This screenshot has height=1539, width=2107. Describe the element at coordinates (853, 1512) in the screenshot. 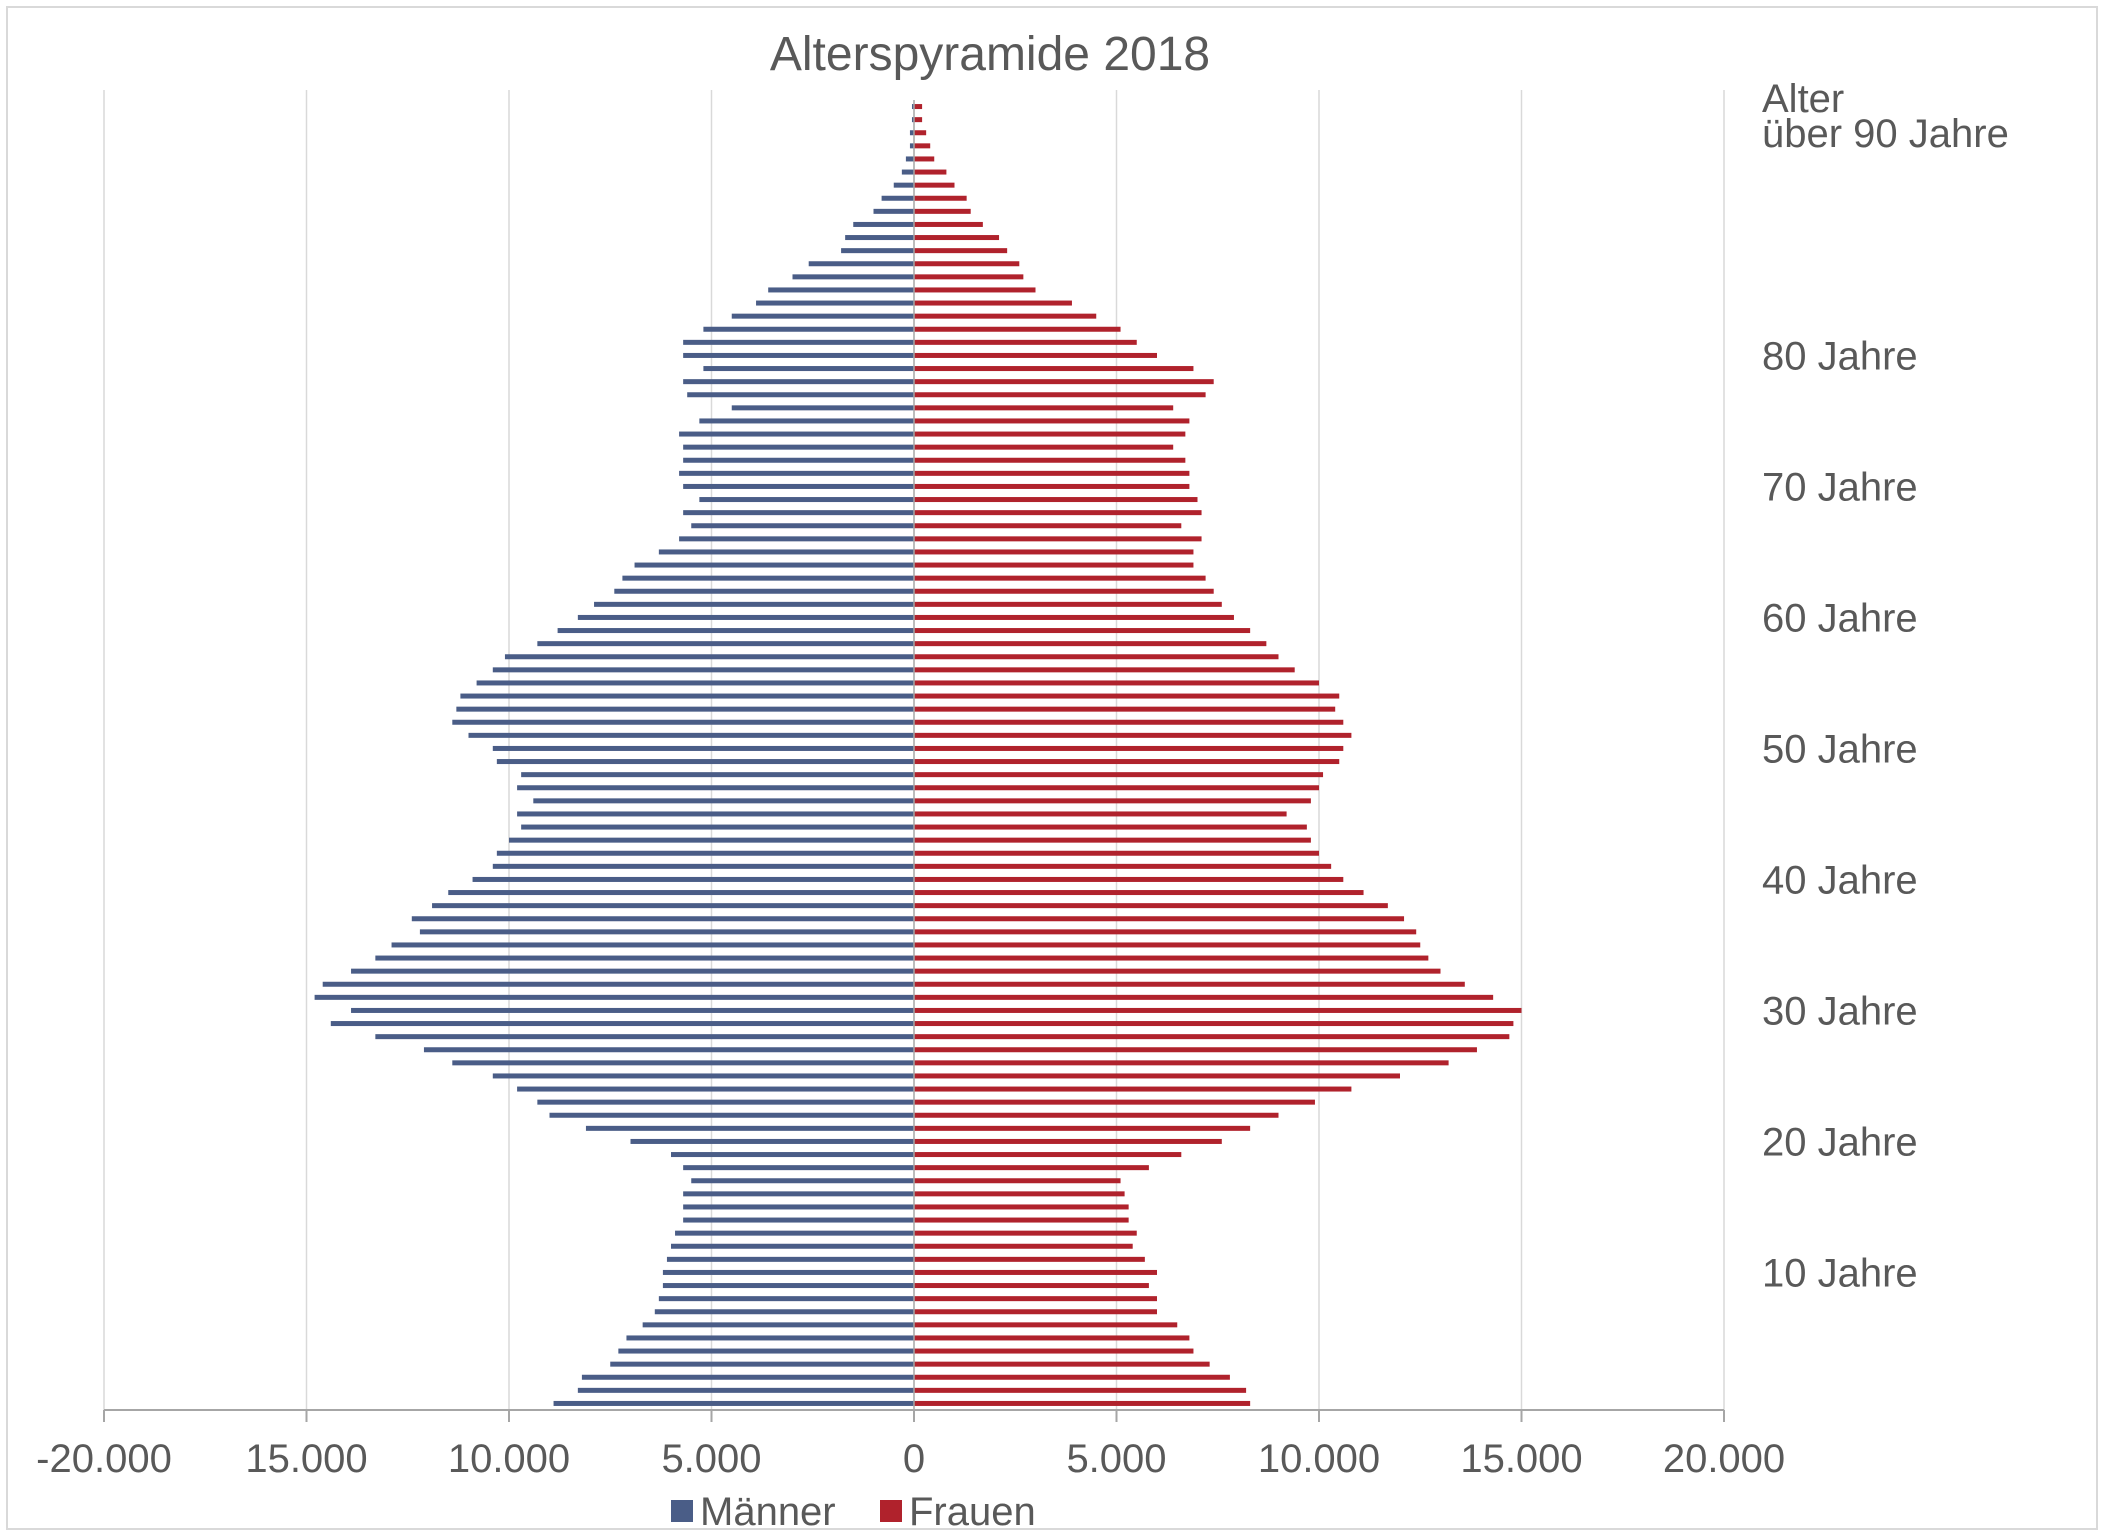

I see `legend: Männer Frauen` at that location.